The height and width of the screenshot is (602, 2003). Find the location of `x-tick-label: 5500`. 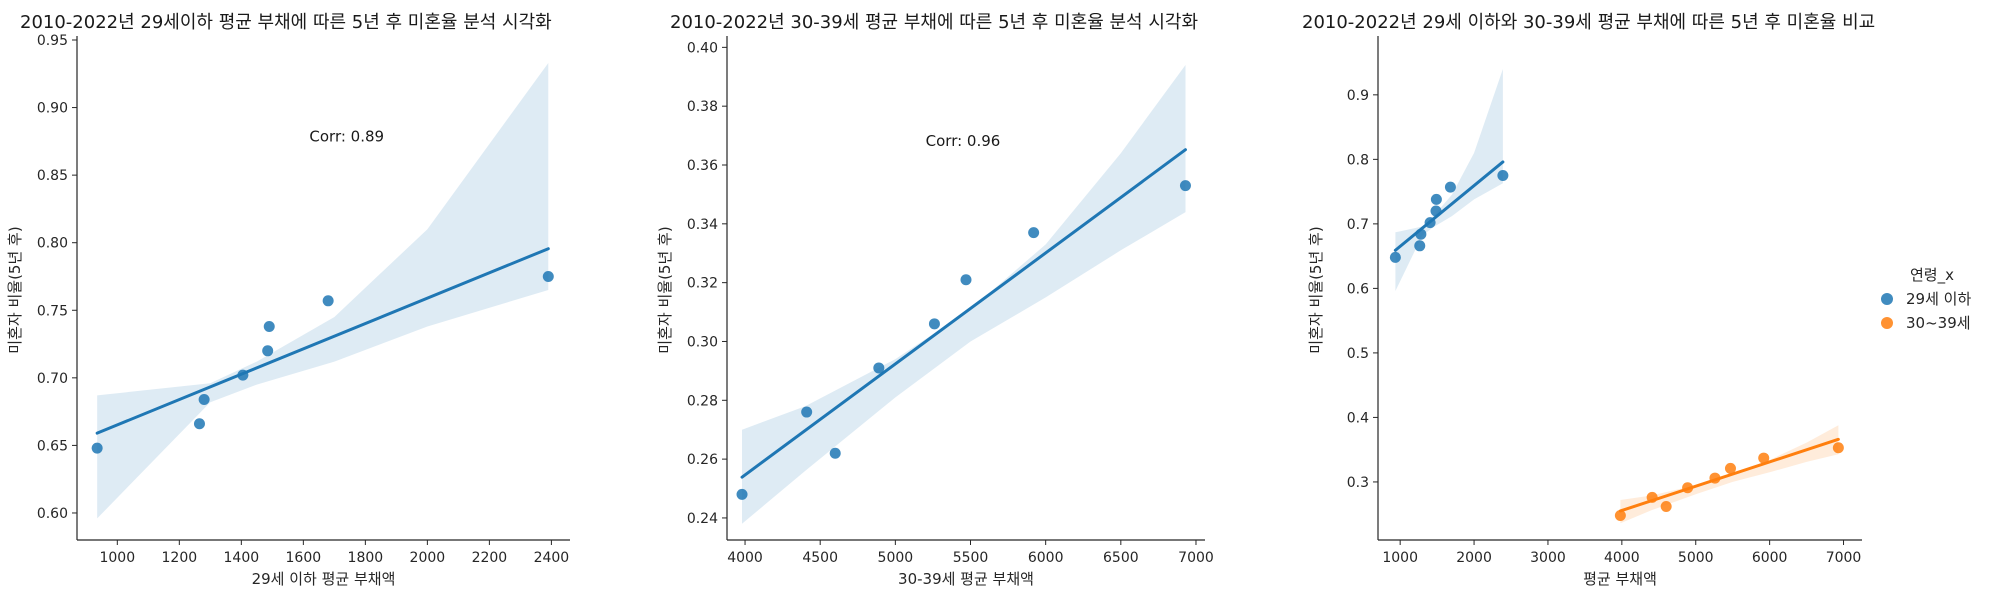

x-tick-label: 5500 is located at coordinates (971, 558).